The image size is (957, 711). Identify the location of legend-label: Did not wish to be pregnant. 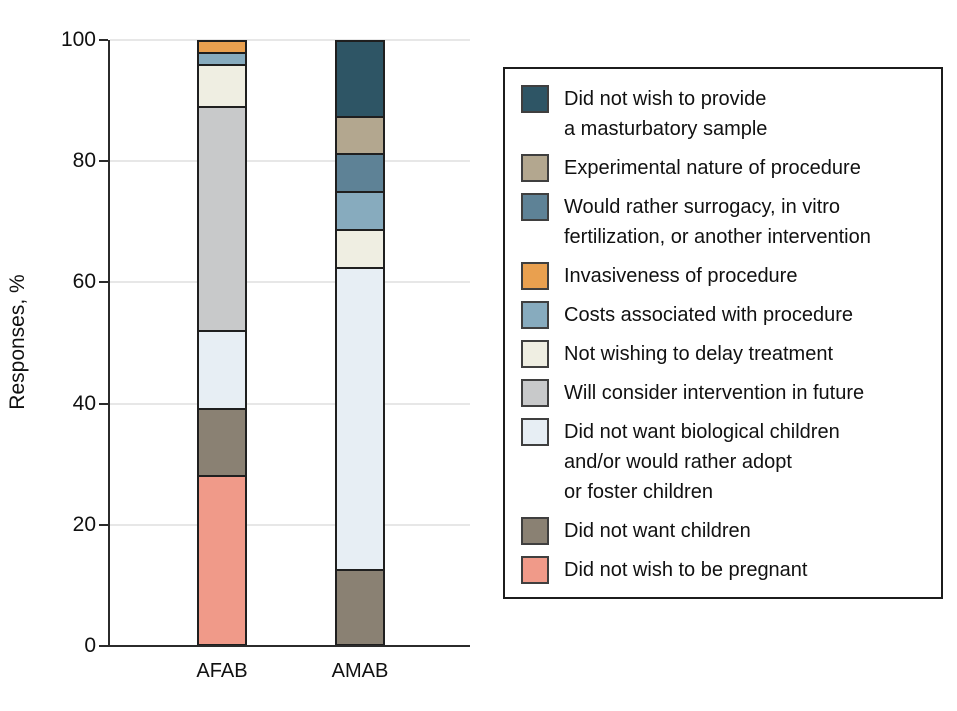
(686, 570).